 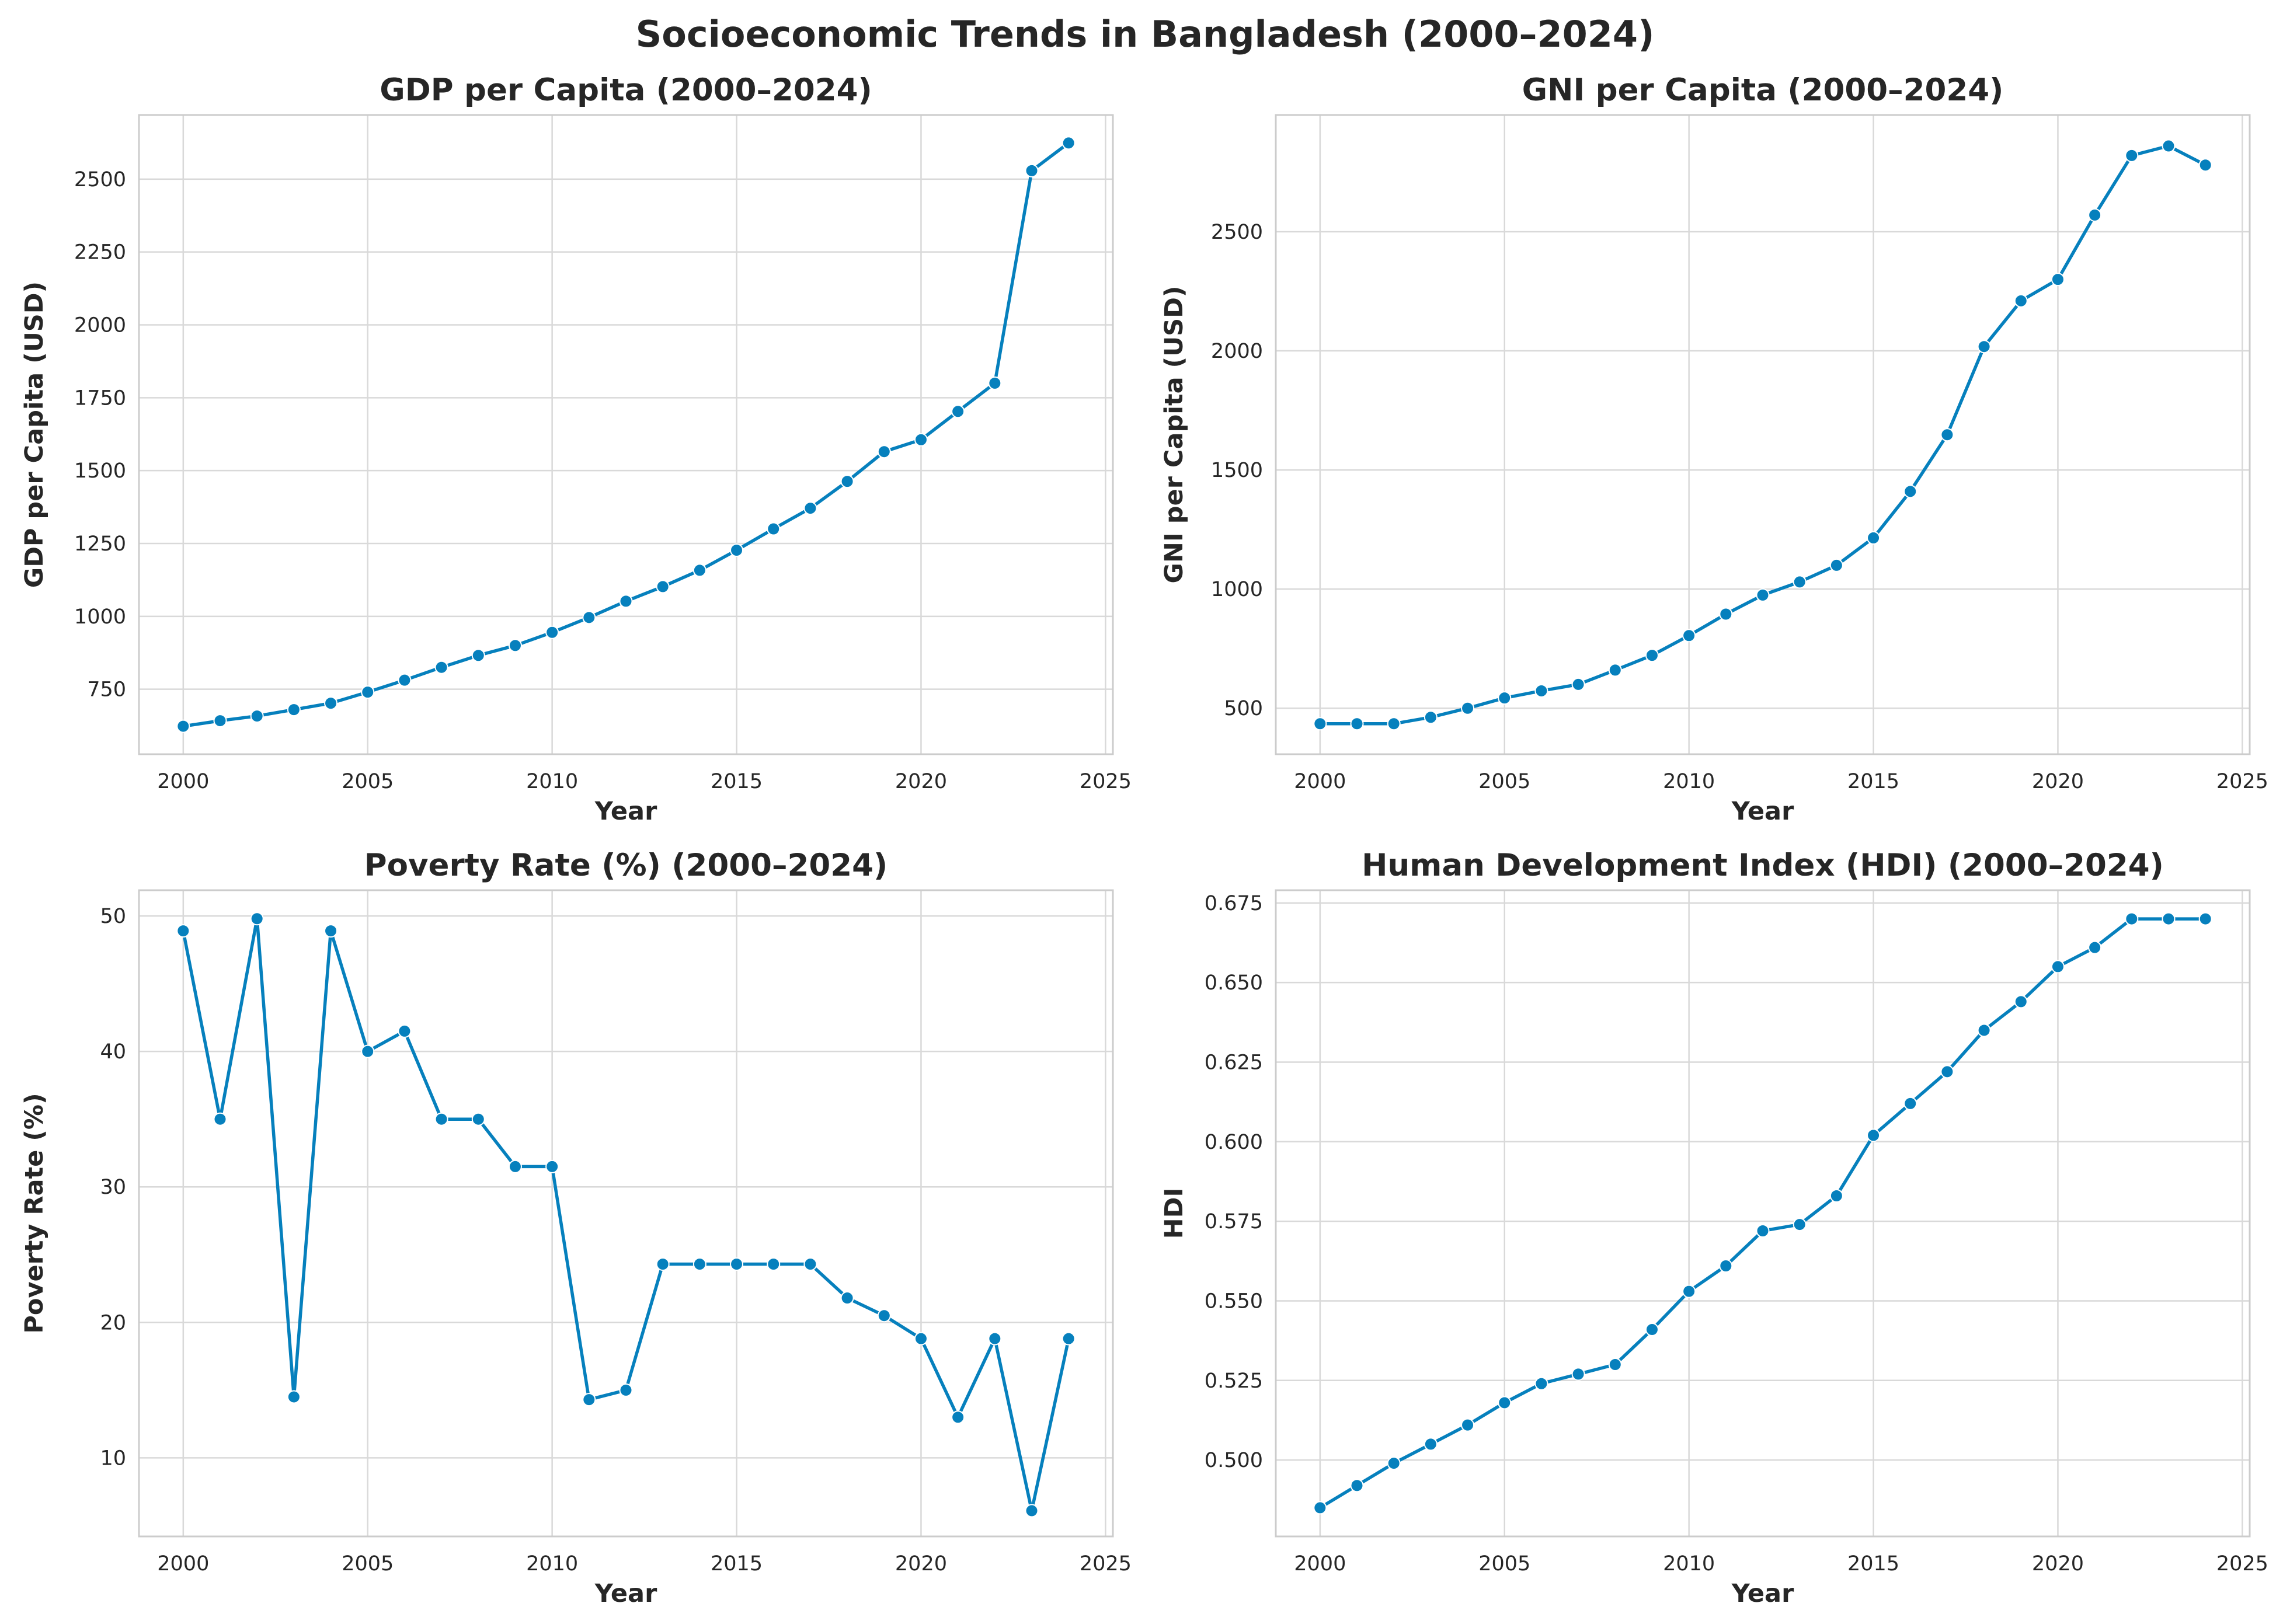 I want to click on y-axis-label: Poverty Rate (%), so click(x=34, y=1213).